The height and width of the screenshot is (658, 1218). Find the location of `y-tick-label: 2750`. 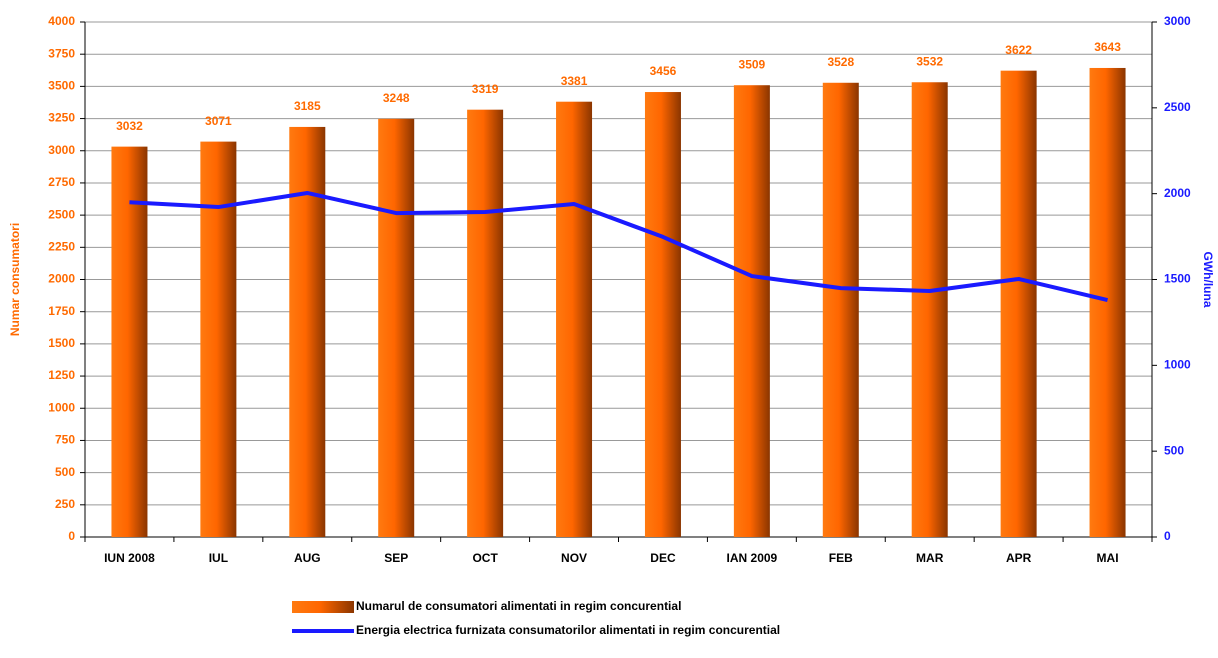

y-tick-label: 2750 is located at coordinates (61, 182).